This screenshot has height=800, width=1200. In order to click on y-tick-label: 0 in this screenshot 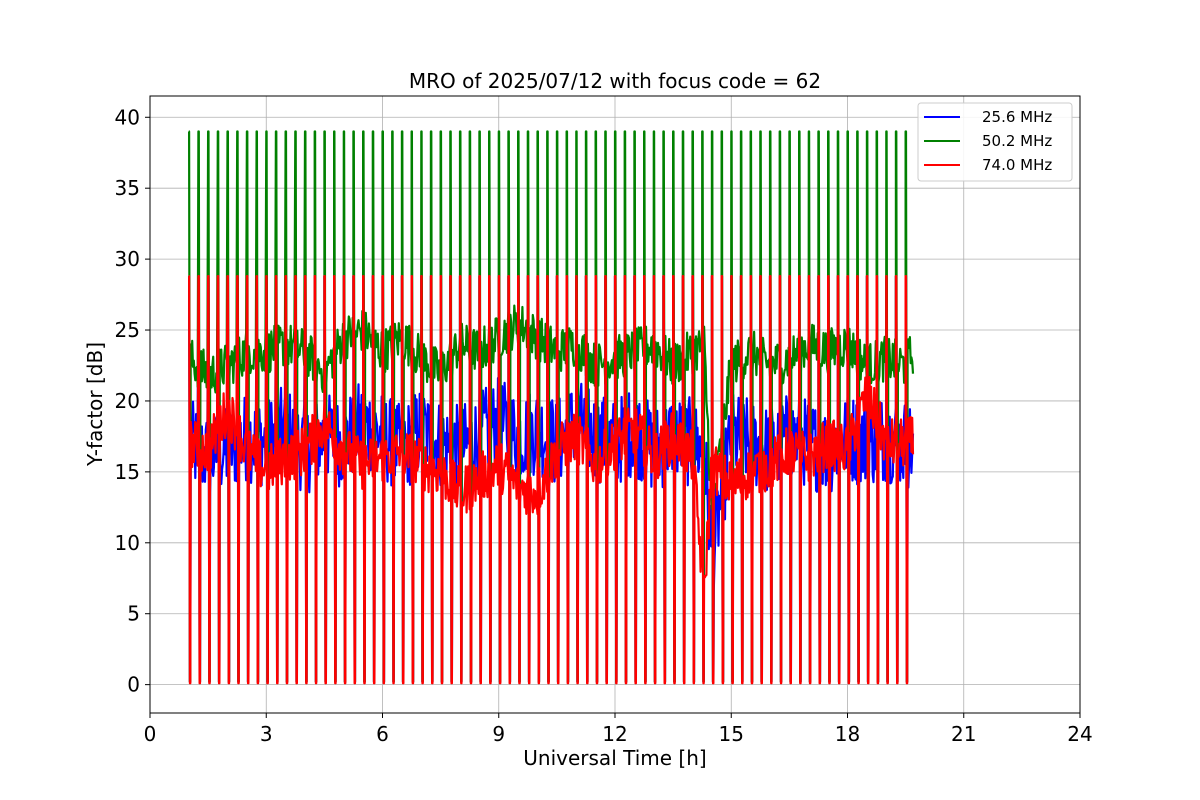, I will do `click(133, 685)`.